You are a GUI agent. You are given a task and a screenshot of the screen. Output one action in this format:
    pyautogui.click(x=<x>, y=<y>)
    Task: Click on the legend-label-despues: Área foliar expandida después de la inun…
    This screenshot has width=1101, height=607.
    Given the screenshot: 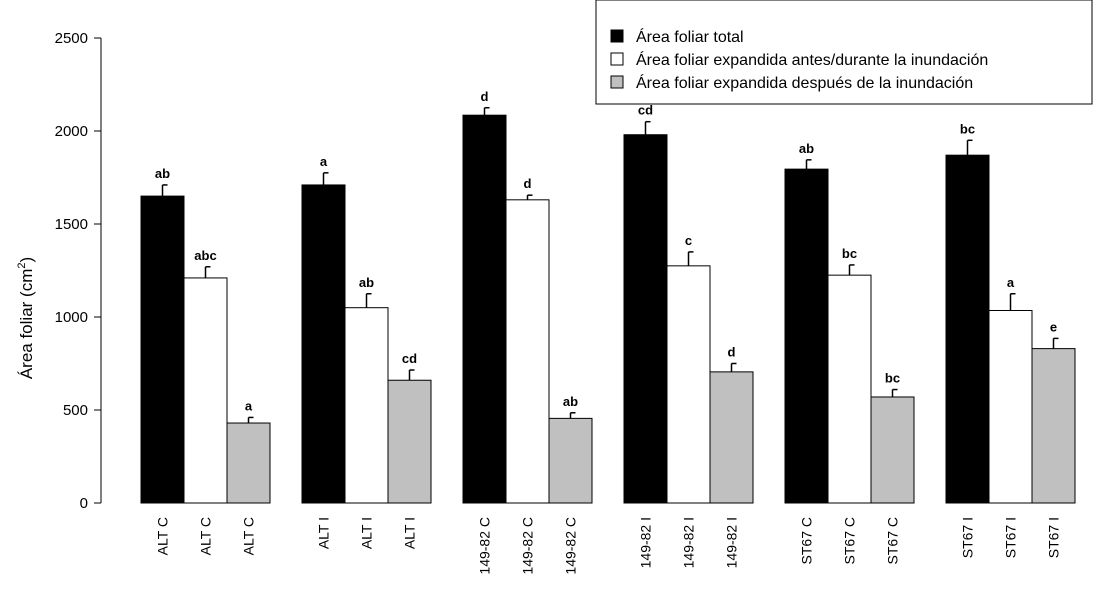 What is the action you would take?
    pyautogui.click(x=804, y=82)
    